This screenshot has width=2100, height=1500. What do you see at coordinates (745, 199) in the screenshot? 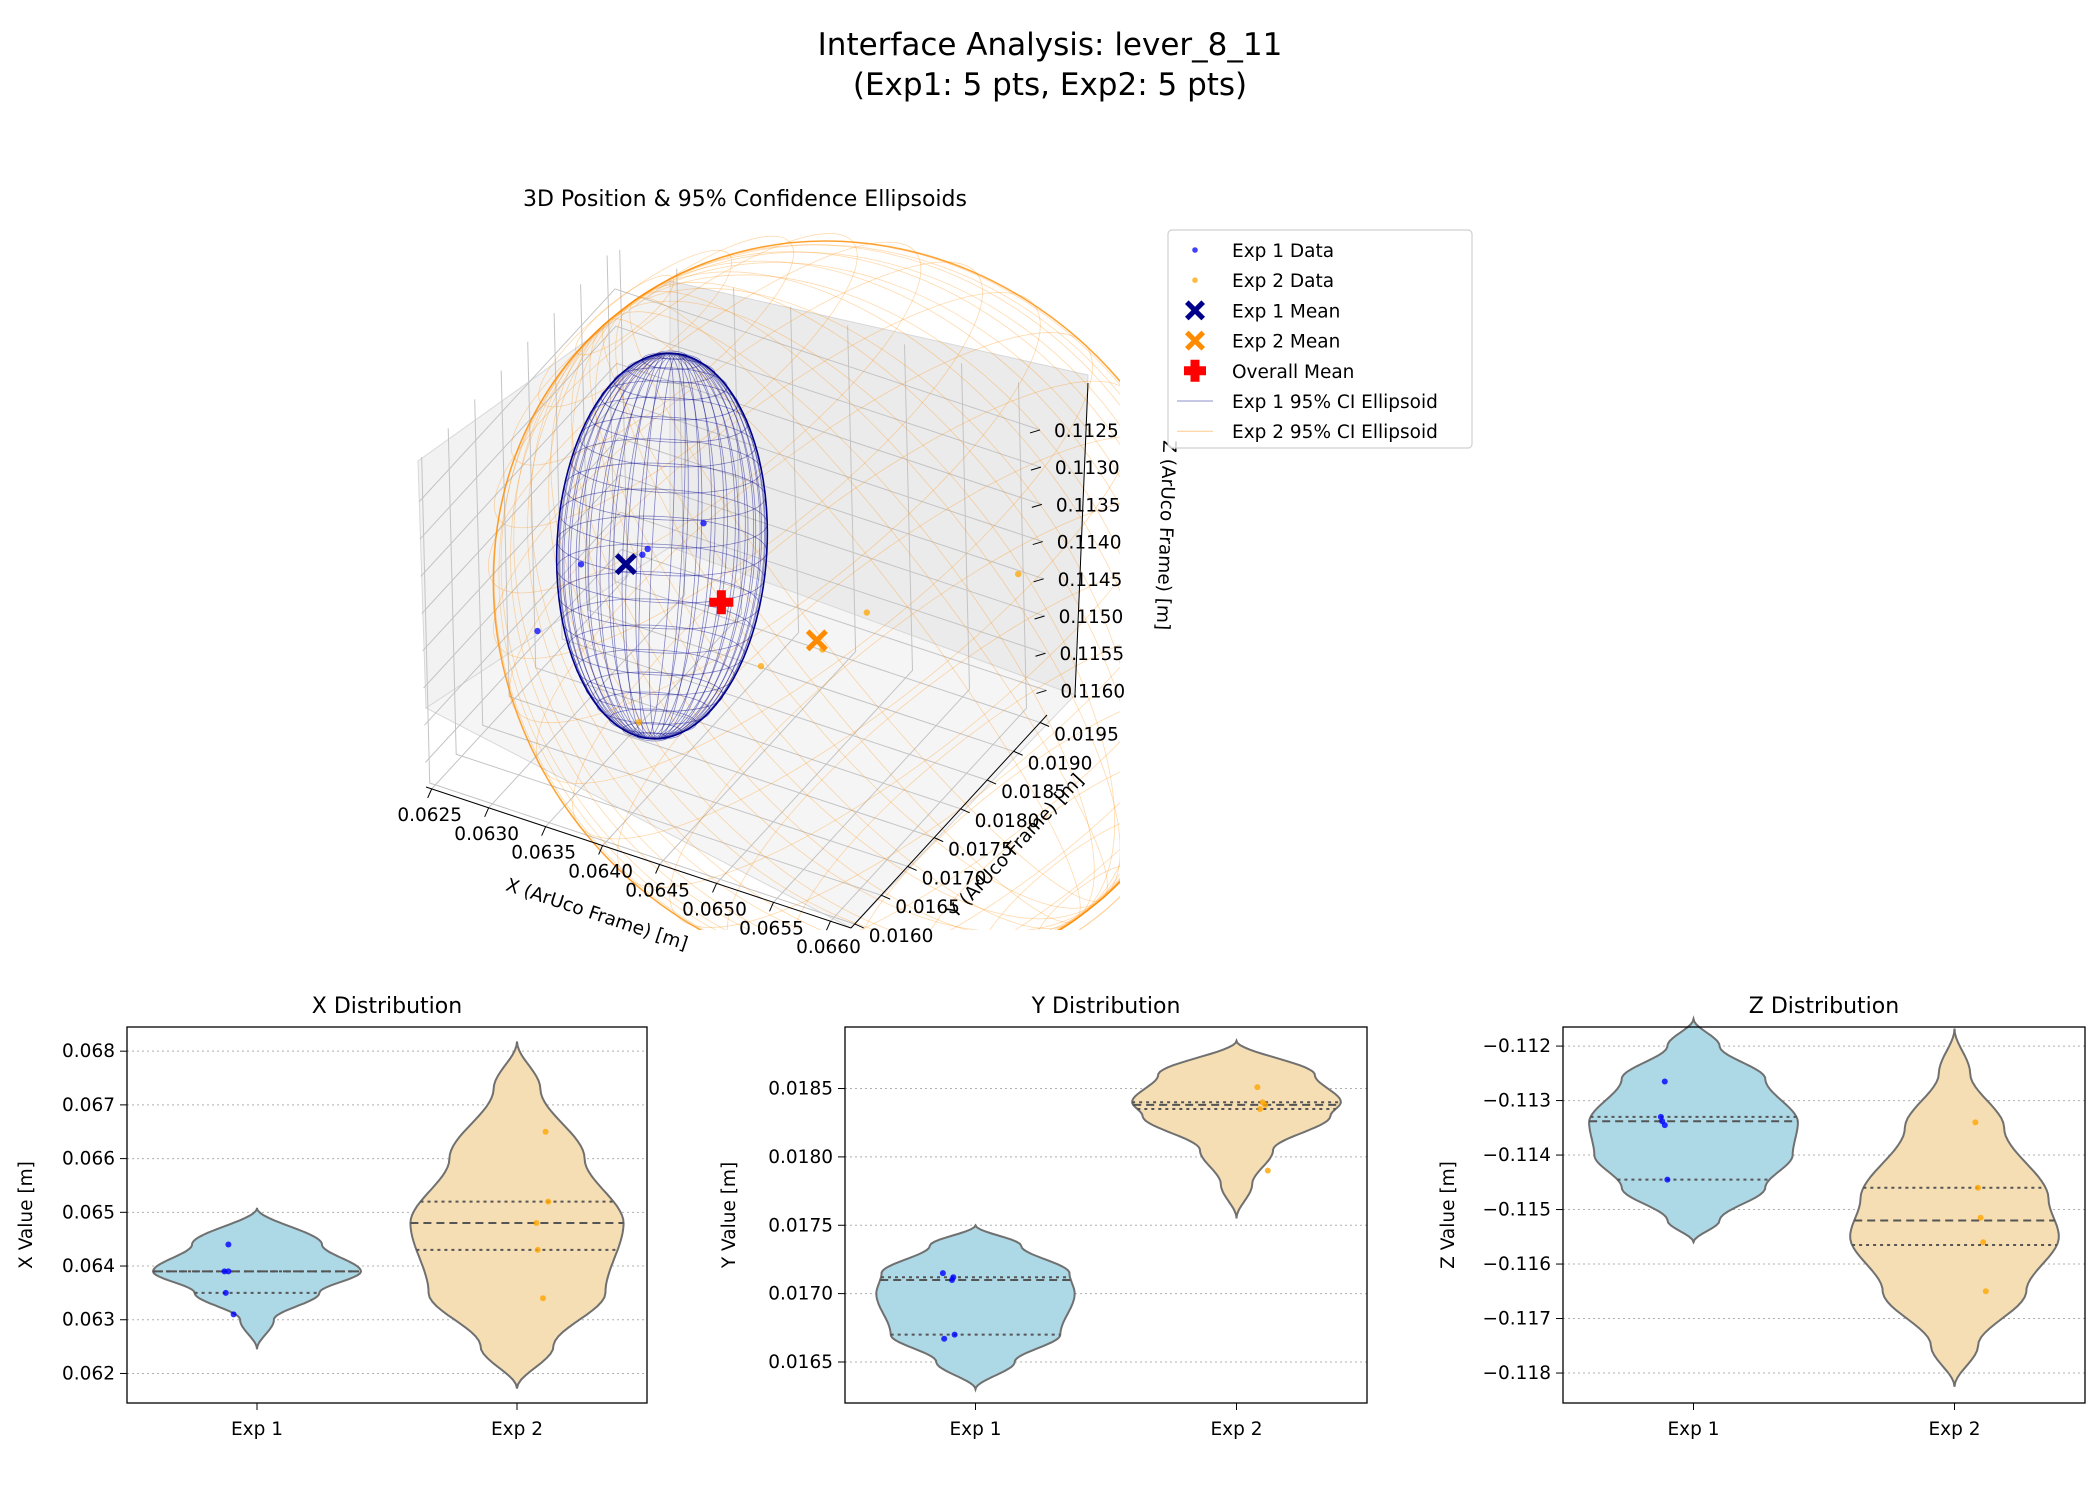
I see `3d-plot-title: 3D Position & 95% Confidence Ellipsoids` at bounding box center [745, 199].